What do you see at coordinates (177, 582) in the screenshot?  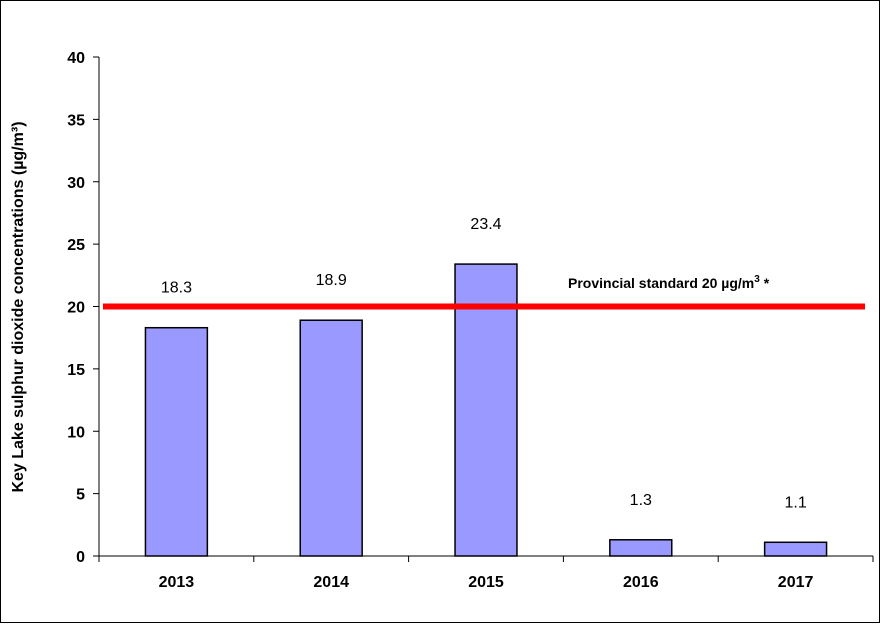 I see `x-tick-label: 2013` at bounding box center [177, 582].